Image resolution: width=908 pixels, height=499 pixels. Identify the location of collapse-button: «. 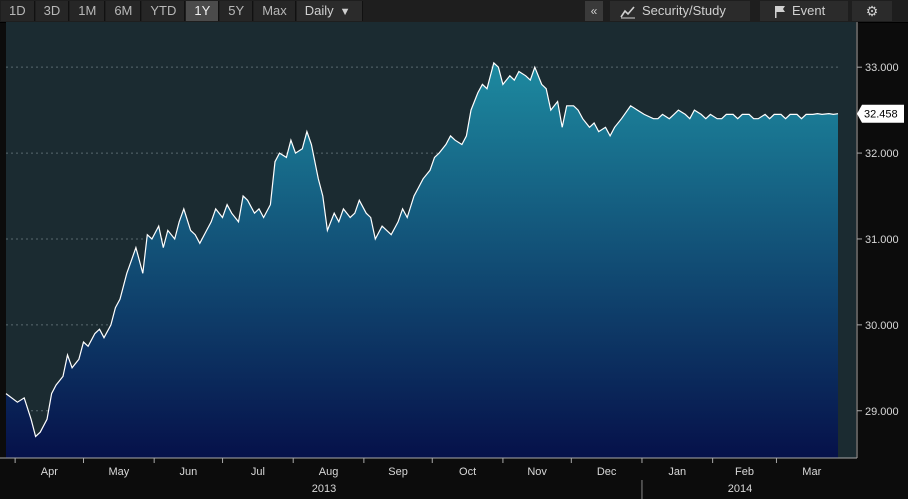
(594, 11).